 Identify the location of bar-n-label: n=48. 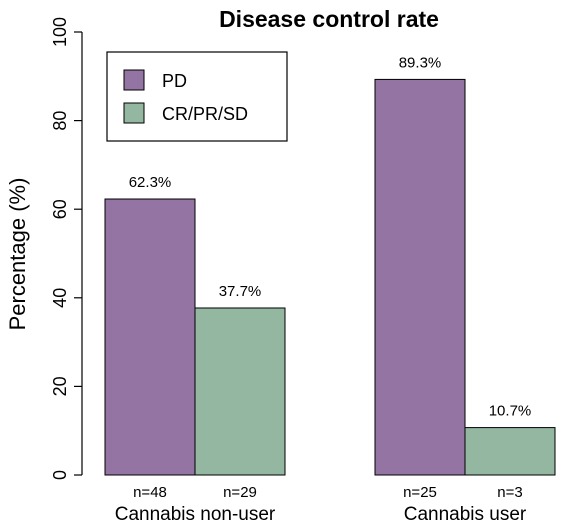
(150, 492).